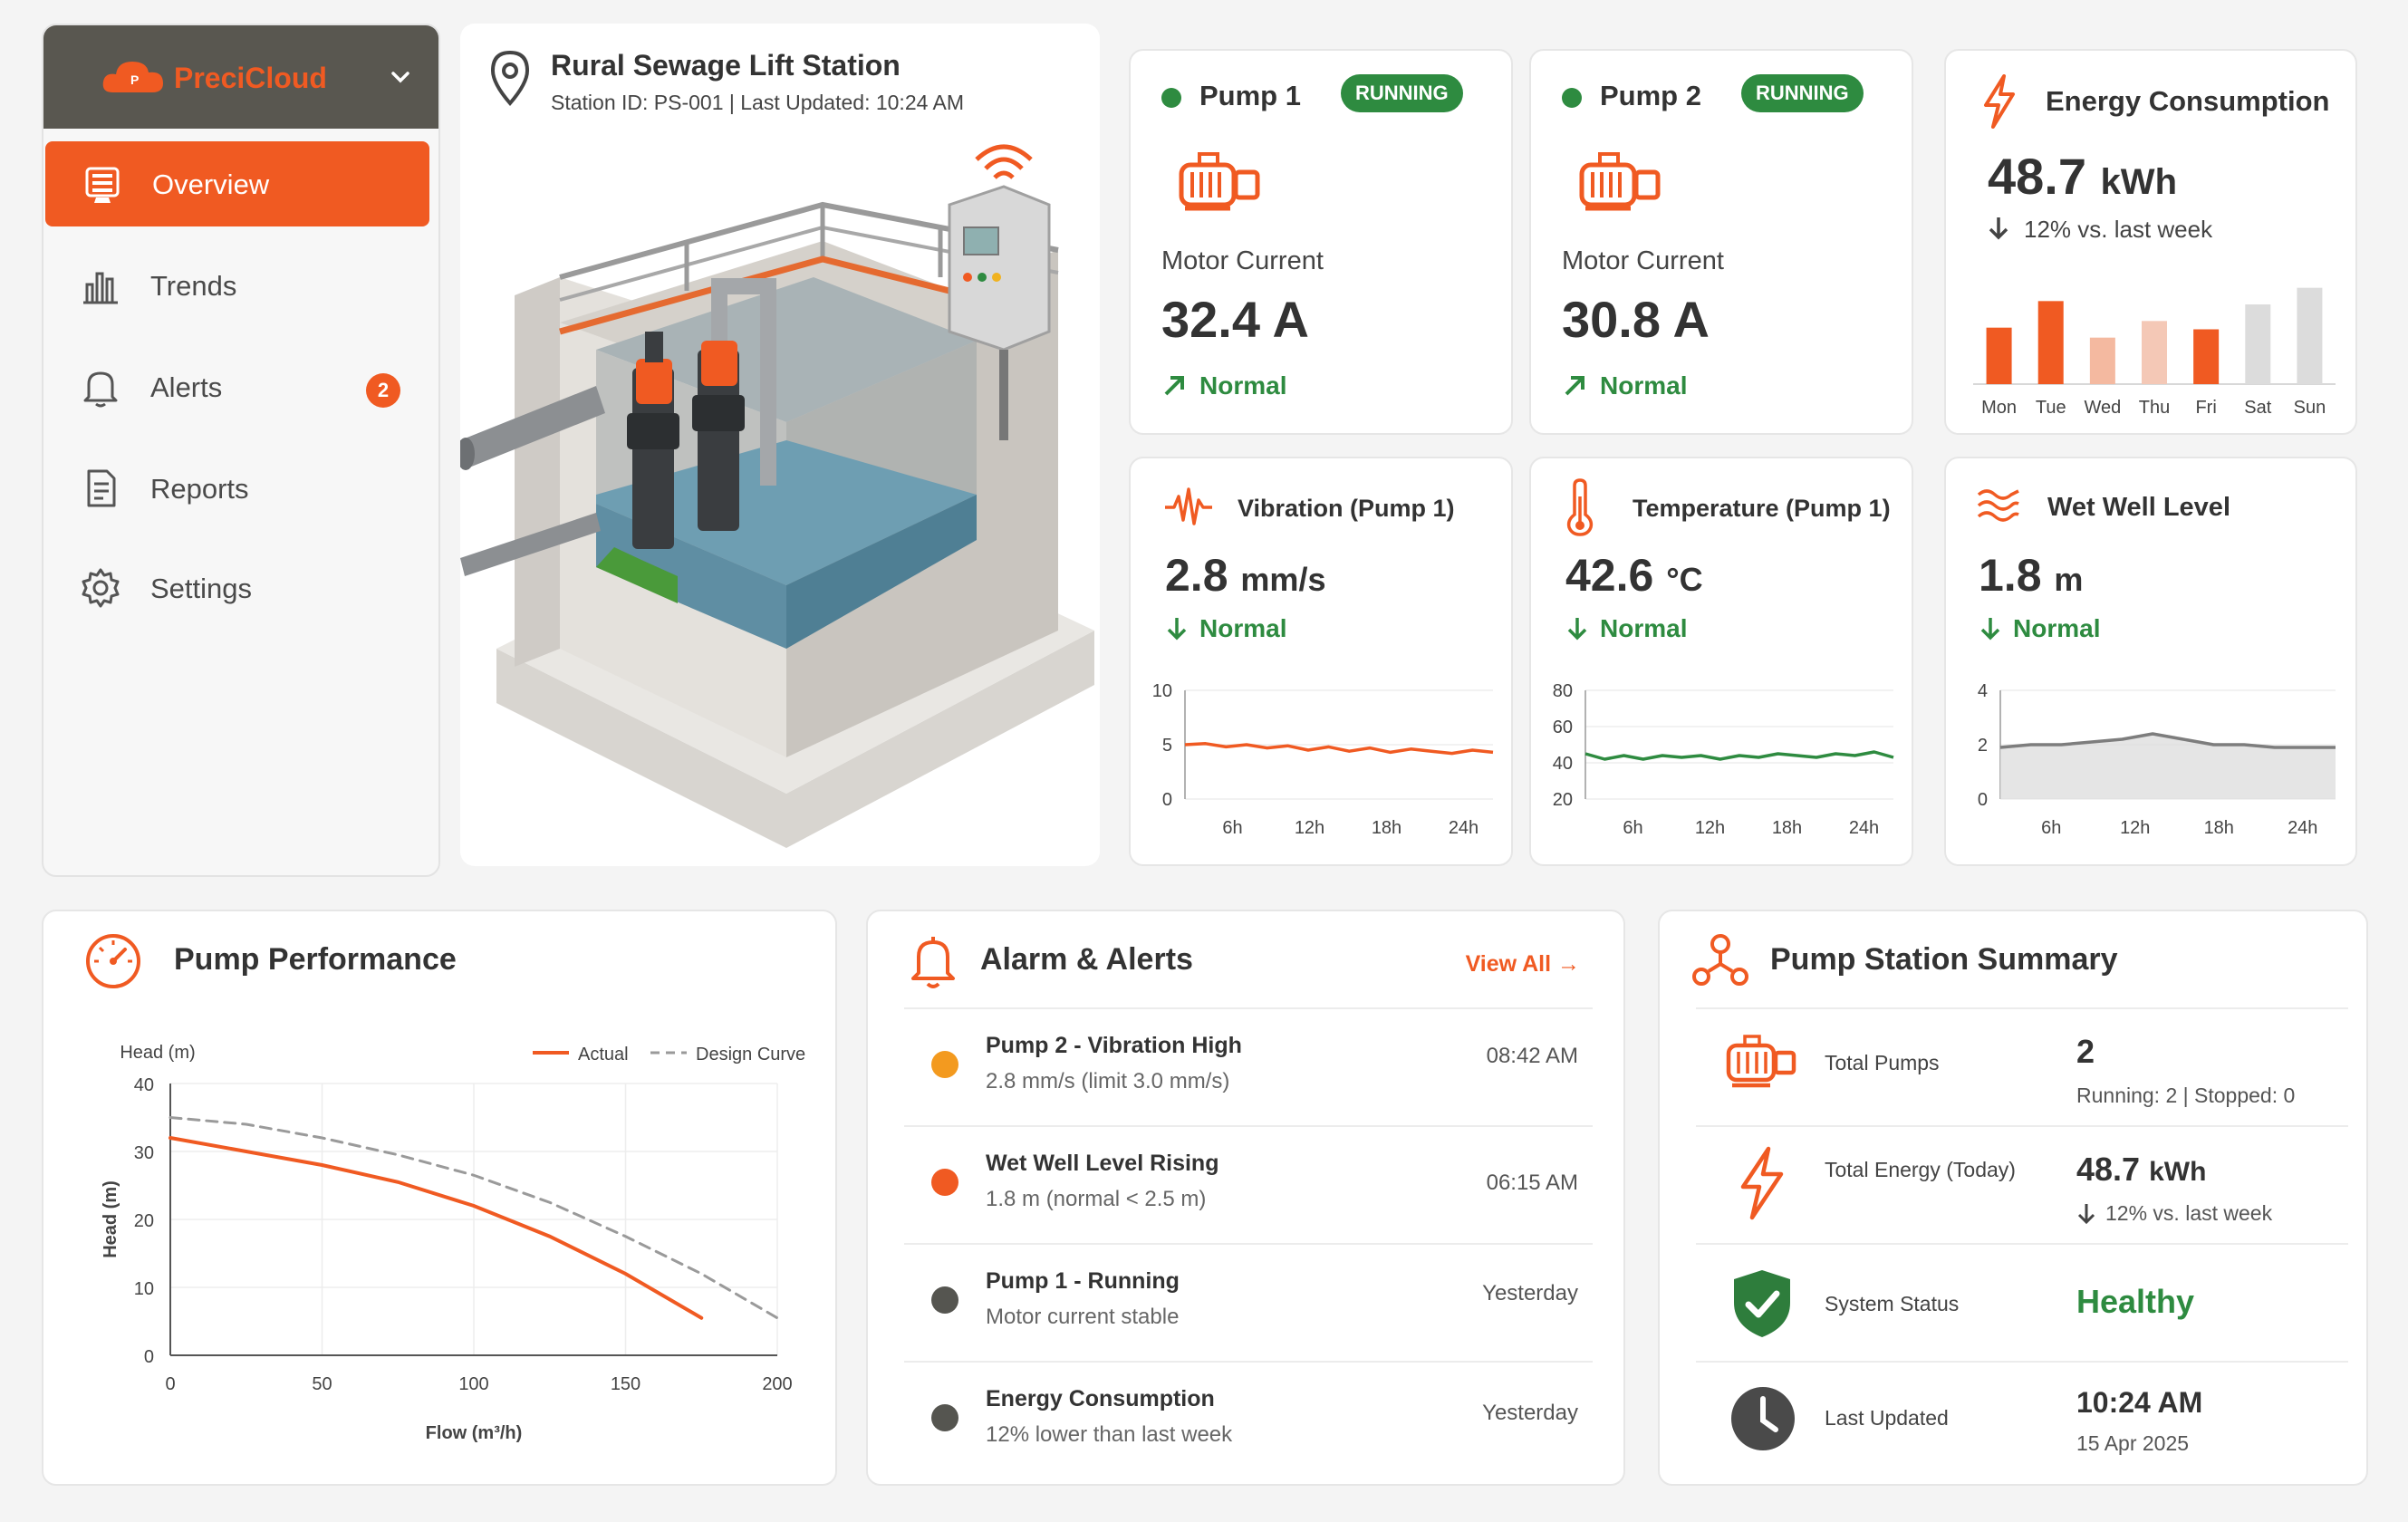 Image resolution: width=2408 pixels, height=1522 pixels. I want to click on gauge-icon, so click(113, 961).